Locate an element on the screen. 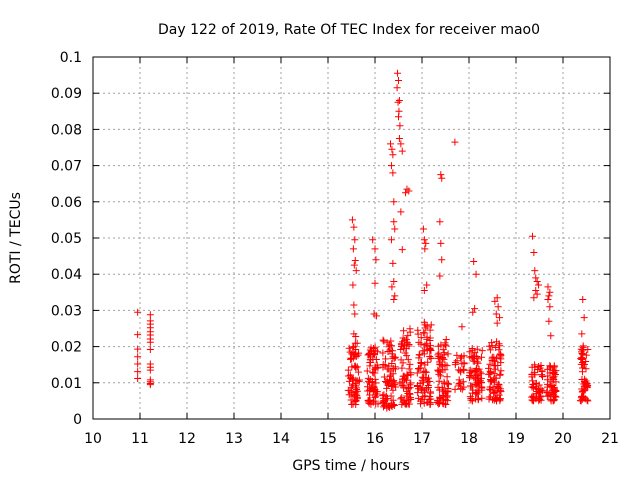 Image resolution: width=640 pixels, height=480 pixels. x-axis-label: GPS time / hours is located at coordinates (350, 466).